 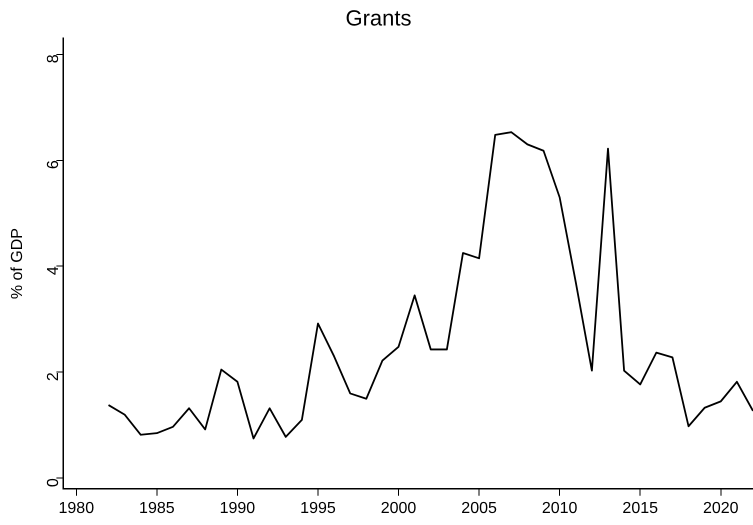 What do you see at coordinates (640, 508) in the screenshot?
I see `x-tick-label: 2015` at bounding box center [640, 508].